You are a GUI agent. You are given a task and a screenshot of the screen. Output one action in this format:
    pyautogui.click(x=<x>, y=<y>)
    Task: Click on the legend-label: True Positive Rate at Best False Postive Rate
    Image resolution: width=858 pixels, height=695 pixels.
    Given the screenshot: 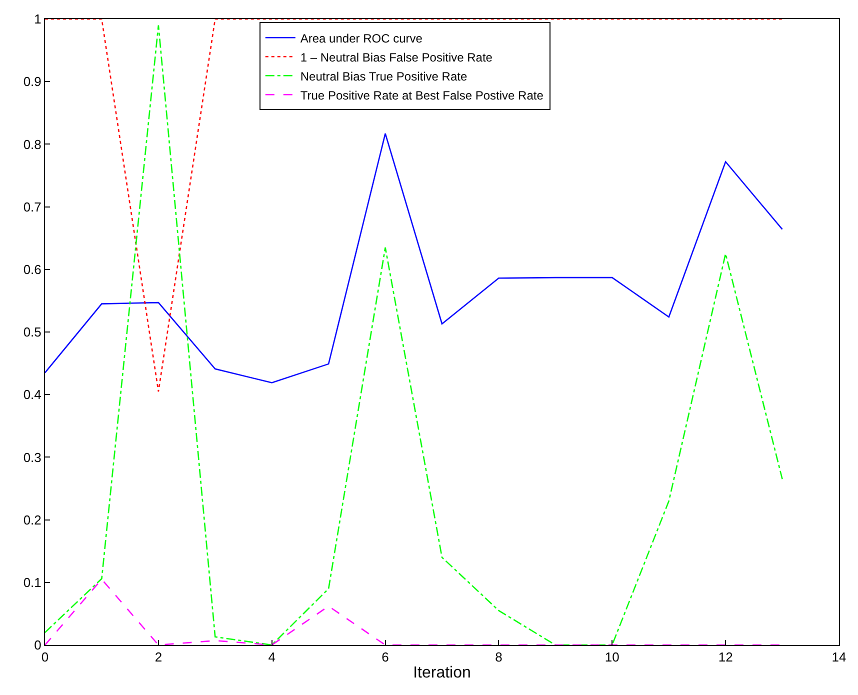 What is the action you would take?
    pyautogui.click(x=422, y=95)
    